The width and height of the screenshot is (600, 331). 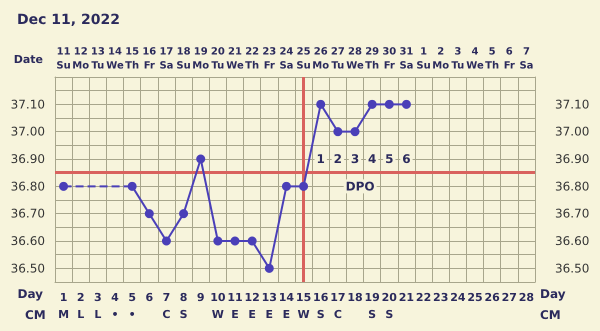 I want to click on x2-tick-label: 21 We, so click(x=235, y=59).